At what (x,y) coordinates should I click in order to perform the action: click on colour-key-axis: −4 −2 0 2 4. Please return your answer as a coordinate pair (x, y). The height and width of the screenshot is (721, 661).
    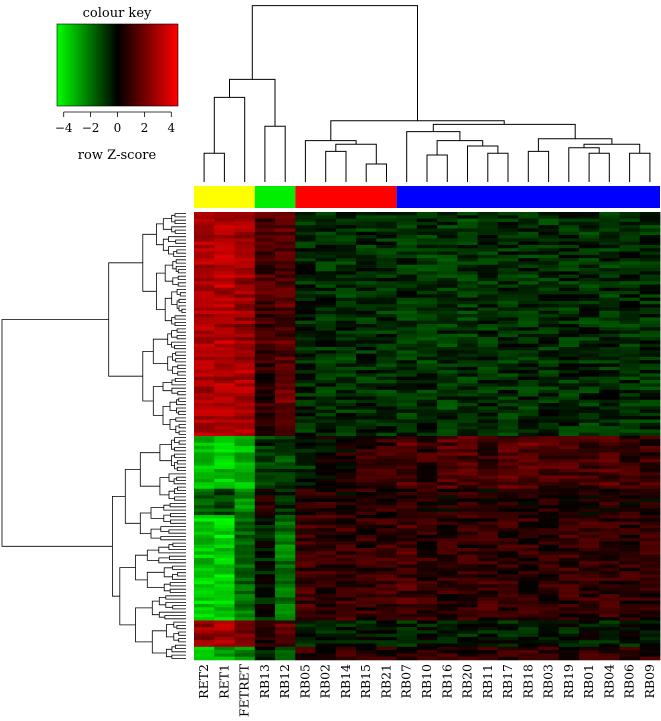
    Looking at the image, I should click on (115, 123).